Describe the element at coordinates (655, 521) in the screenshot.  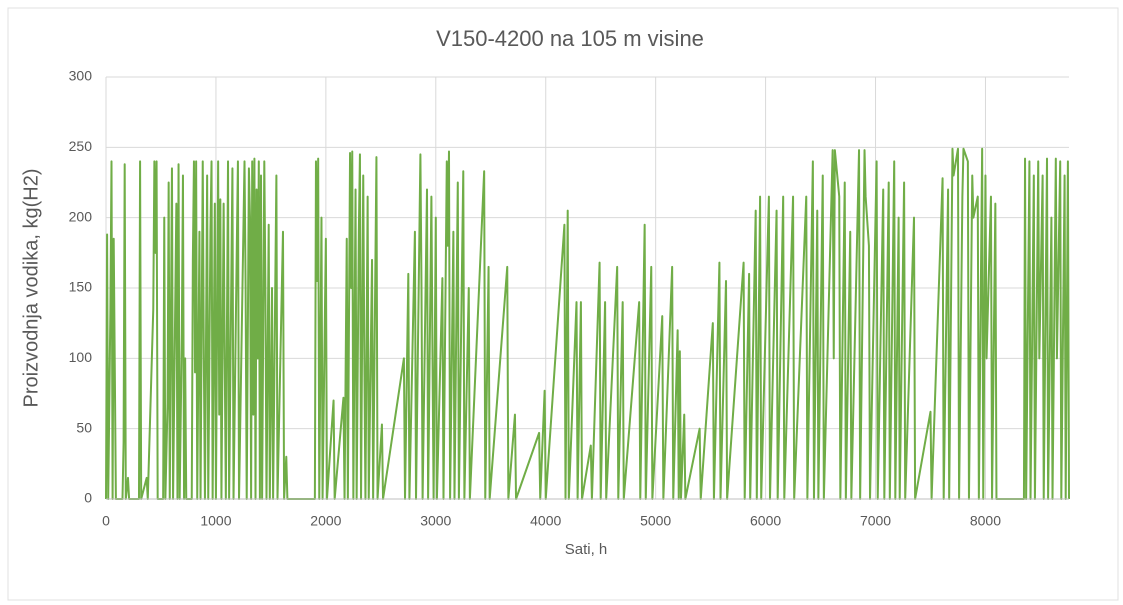
I see `x-tick-label: 5000` at that location.